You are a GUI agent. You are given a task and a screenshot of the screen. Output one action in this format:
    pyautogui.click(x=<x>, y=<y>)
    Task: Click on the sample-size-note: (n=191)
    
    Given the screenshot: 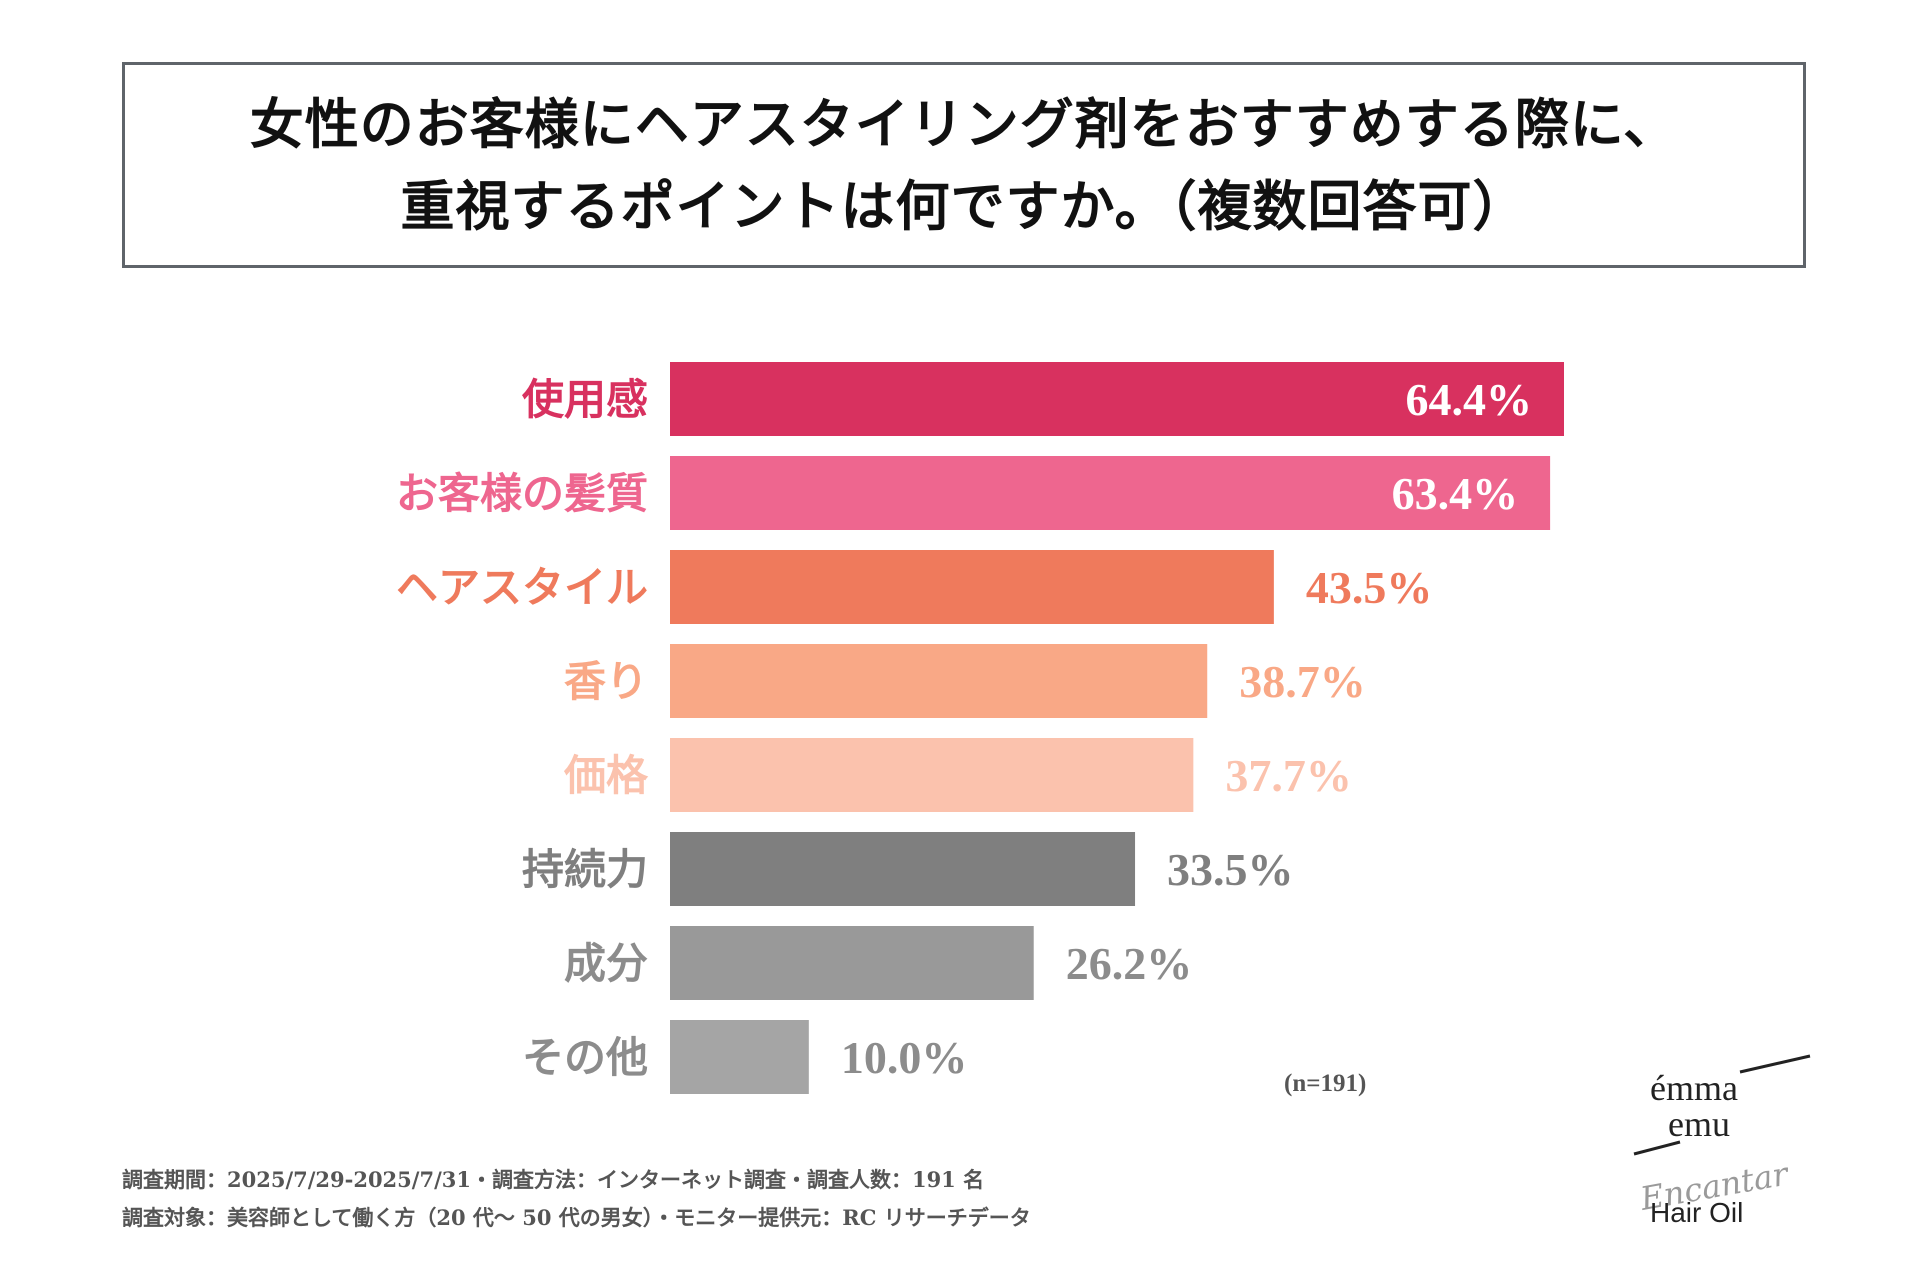 What is the action you would take?
    pyautogui.click(x=1325, y=1083)
    